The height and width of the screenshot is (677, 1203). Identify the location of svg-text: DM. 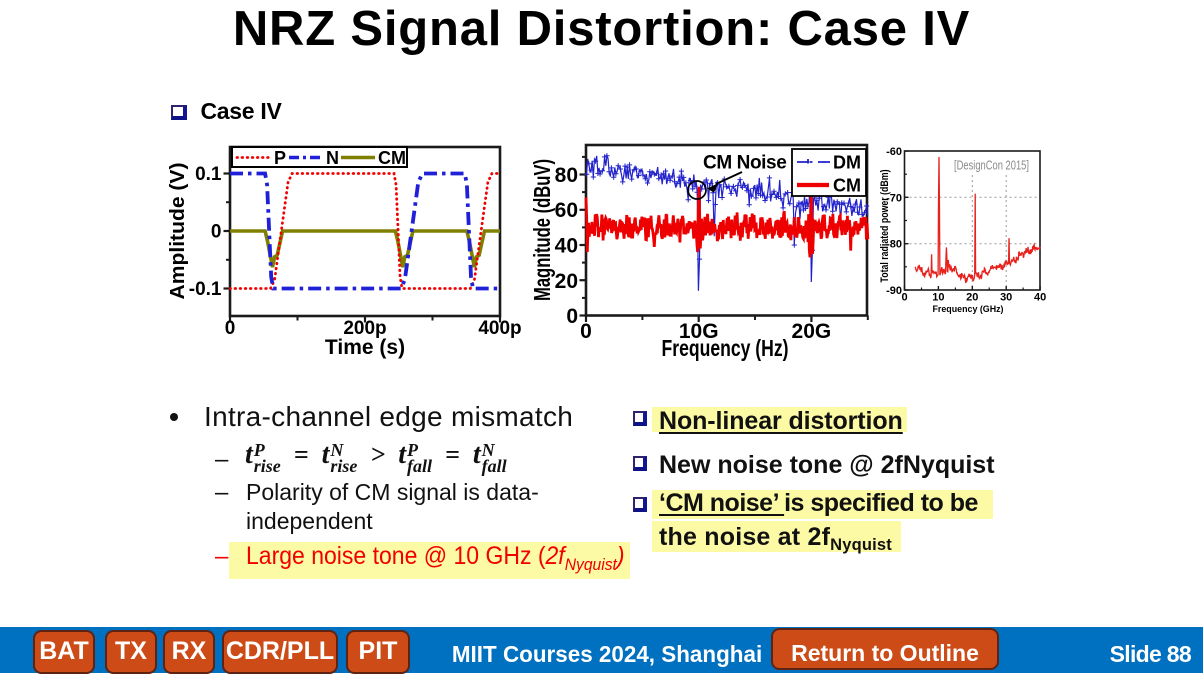
(847, 163).